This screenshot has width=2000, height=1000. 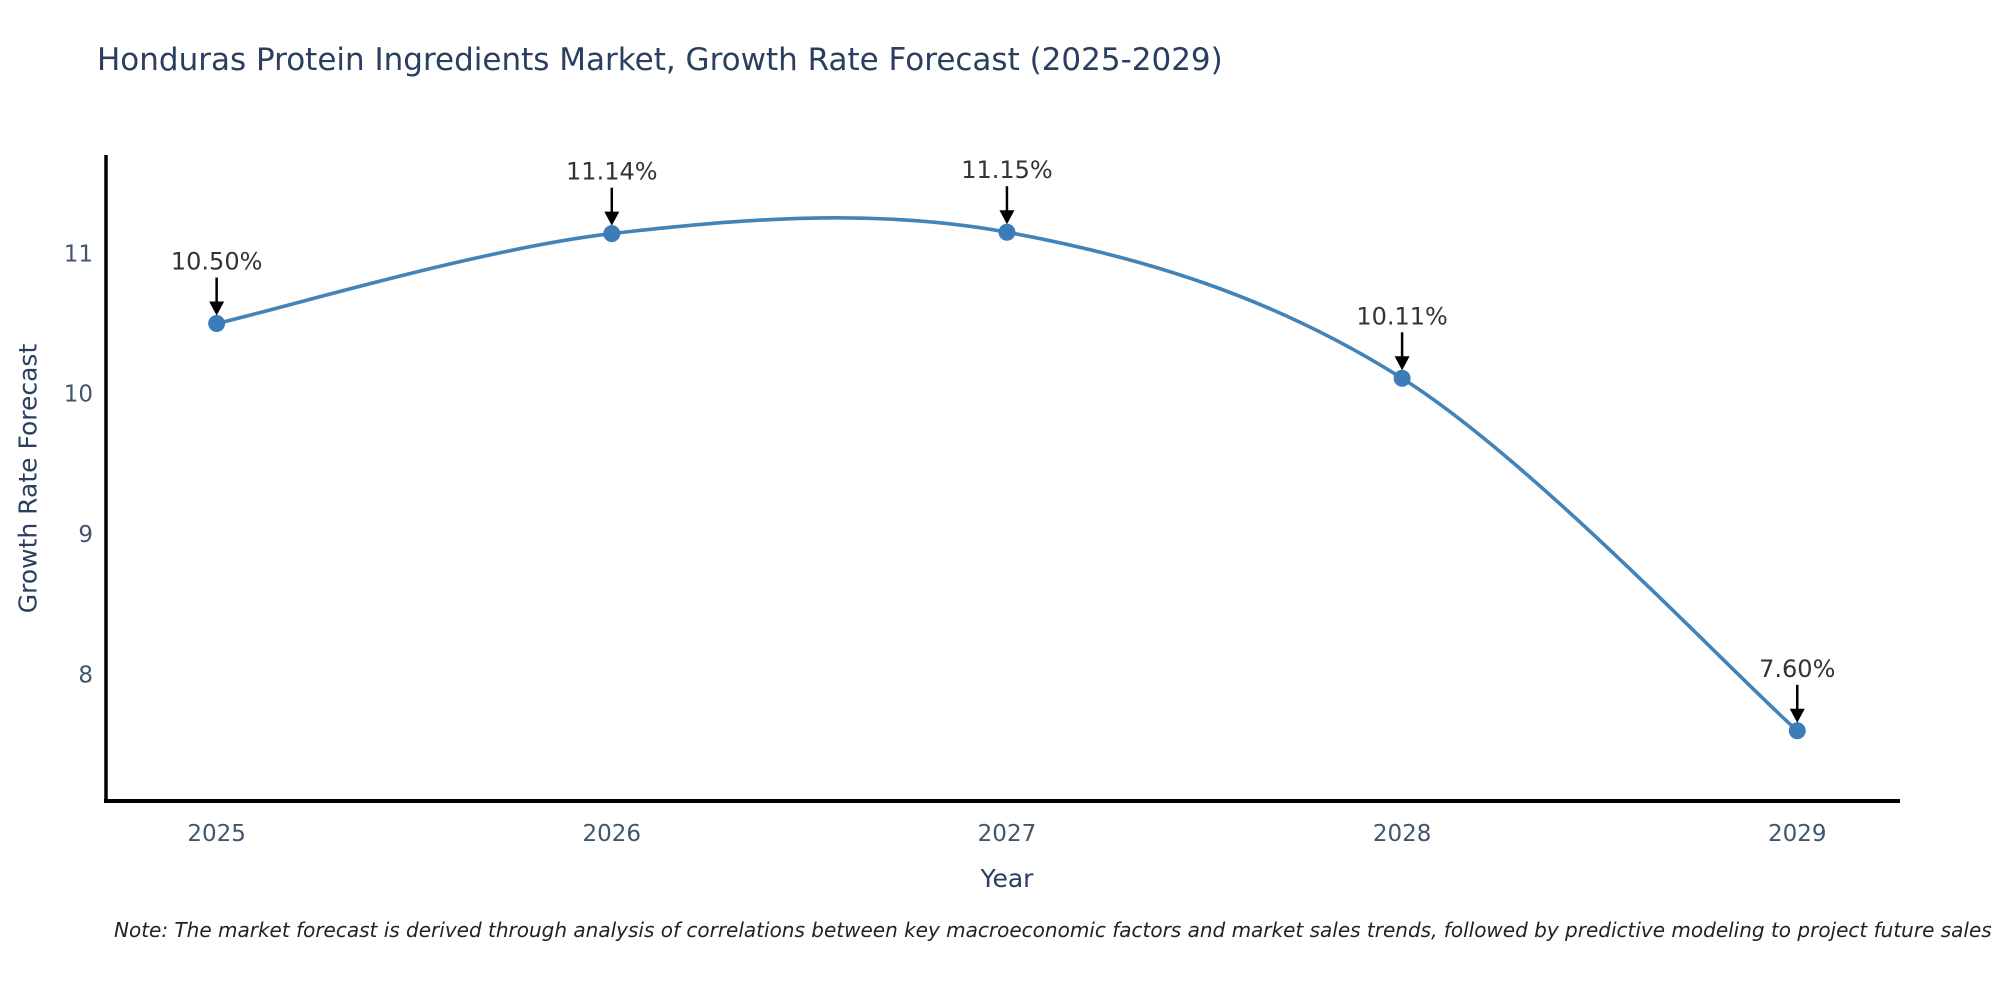 I want to click on data-point-label: 7.60%, so click(x=1797, y=669).